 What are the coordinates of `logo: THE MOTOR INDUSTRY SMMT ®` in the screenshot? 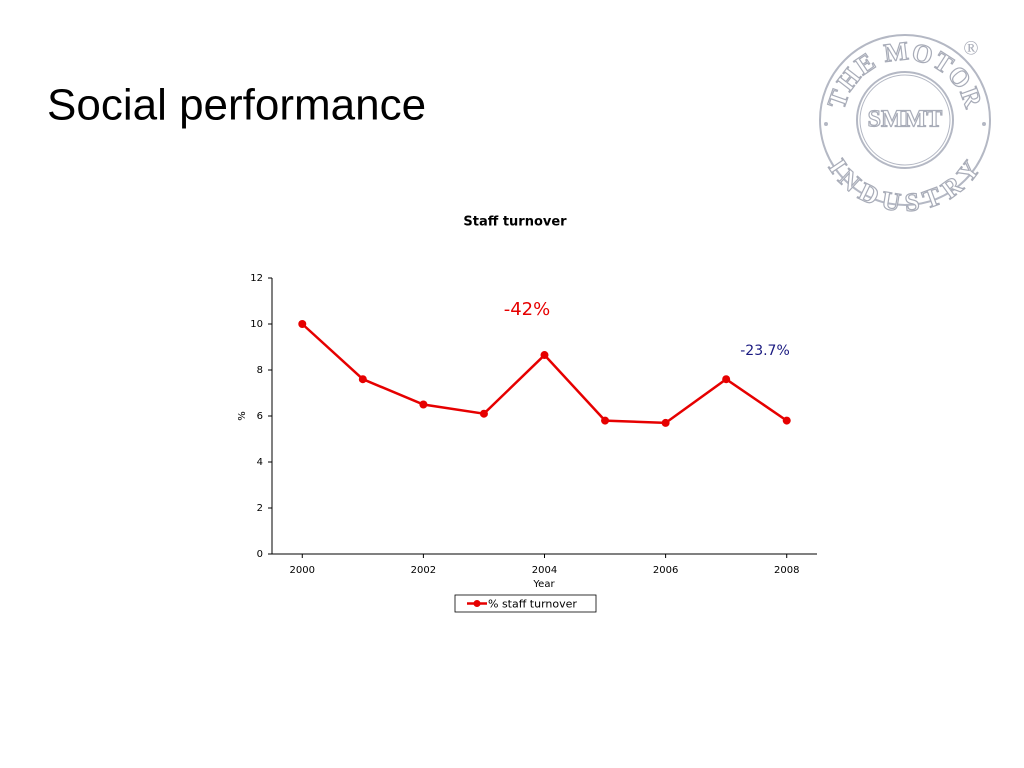 It's located at (905, 126).